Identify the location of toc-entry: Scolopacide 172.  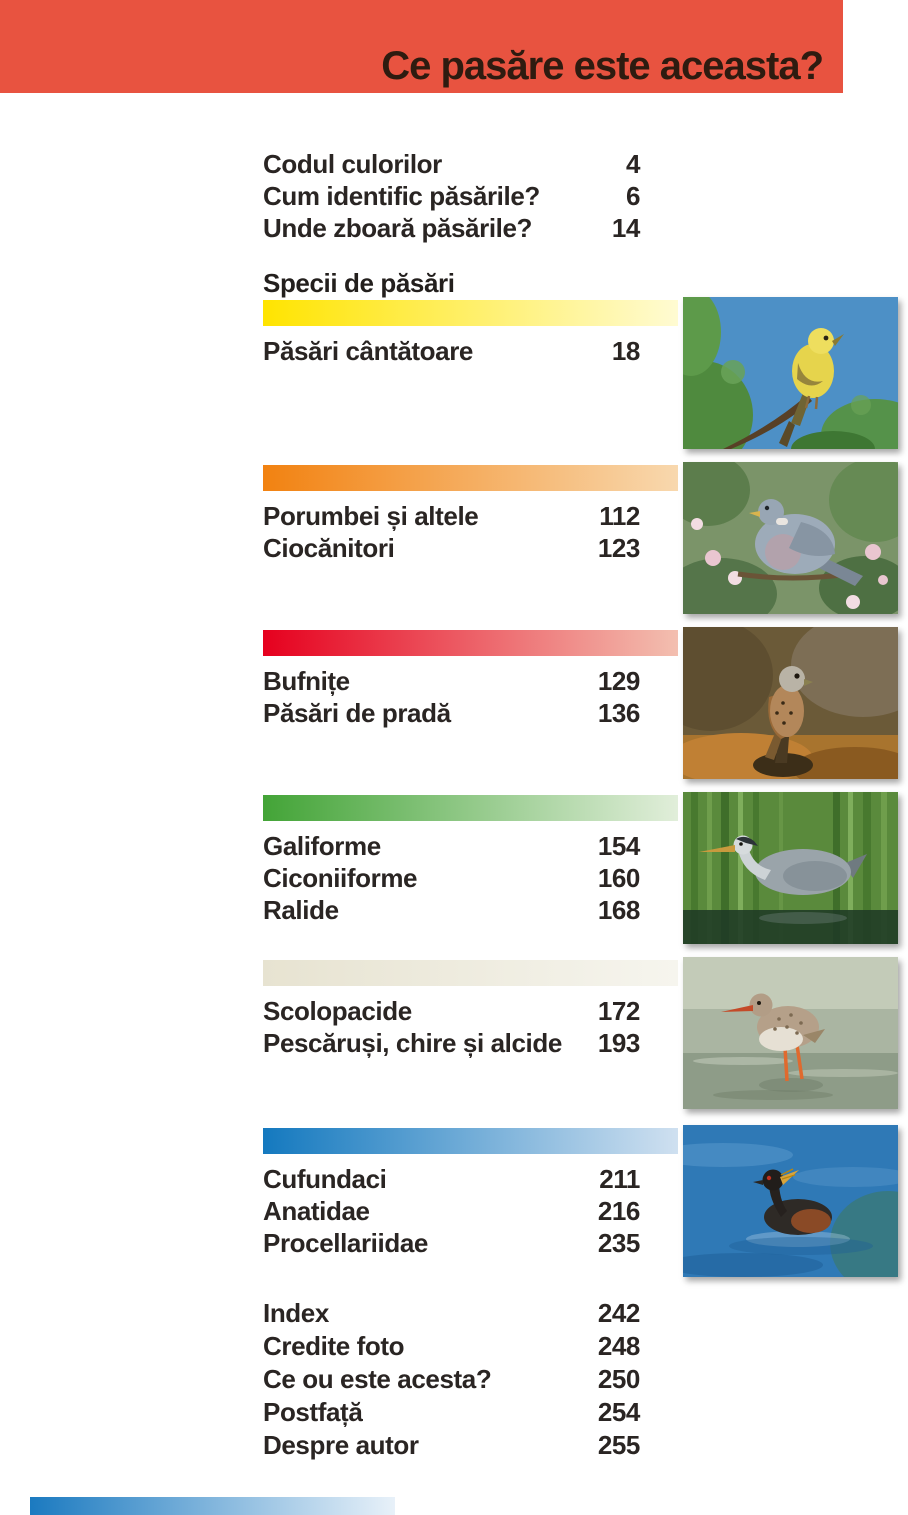
(451, 1011).